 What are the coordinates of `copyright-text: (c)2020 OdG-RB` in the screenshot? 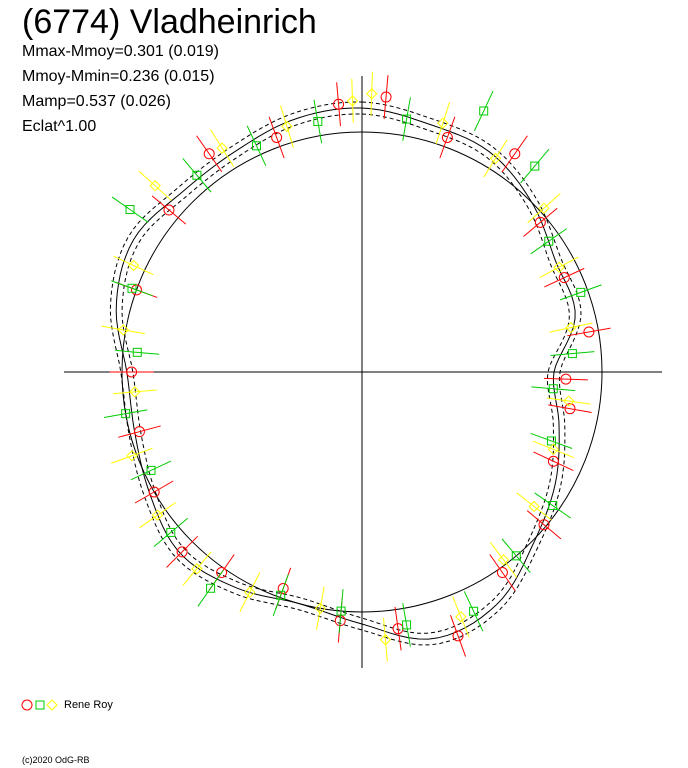 It's located at (56, 760).